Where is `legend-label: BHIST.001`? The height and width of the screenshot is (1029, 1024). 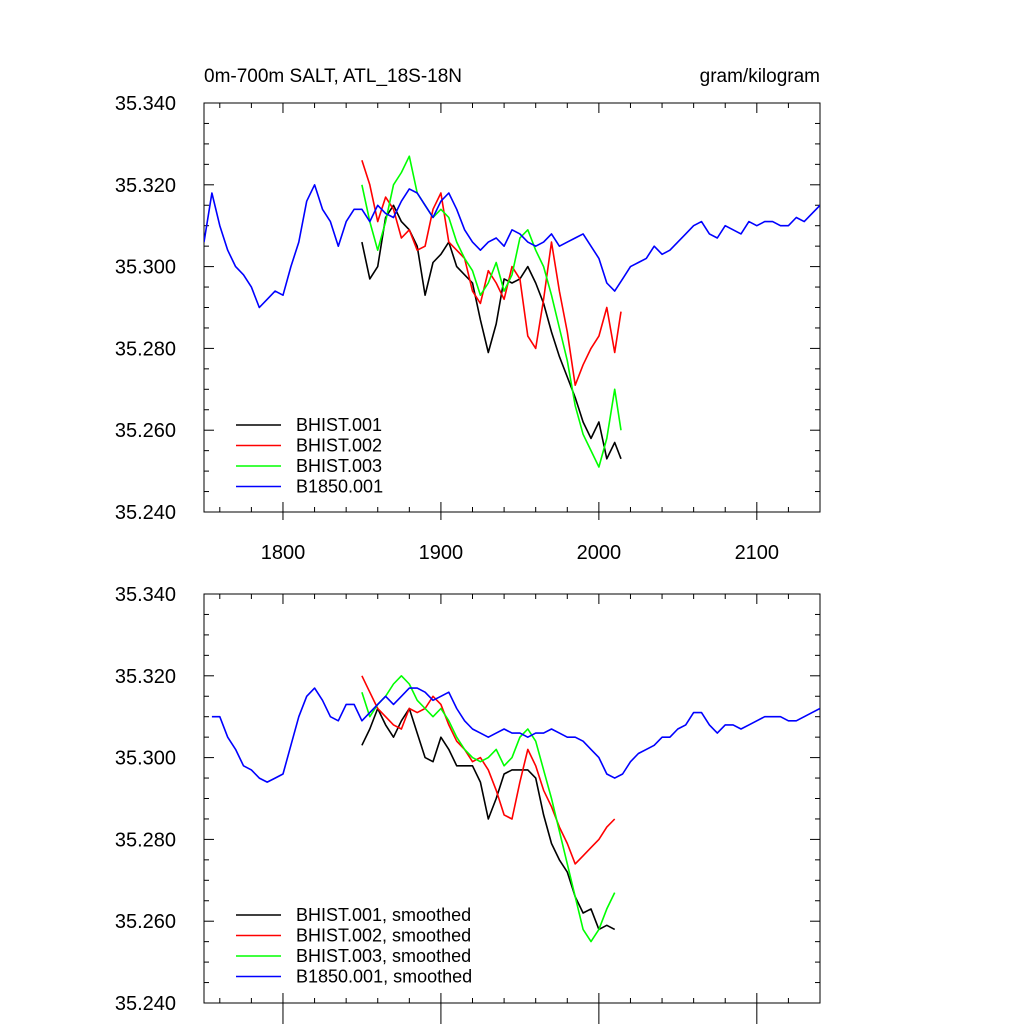 legend-label: BHIST.001 is located at coordinates (339, 425).